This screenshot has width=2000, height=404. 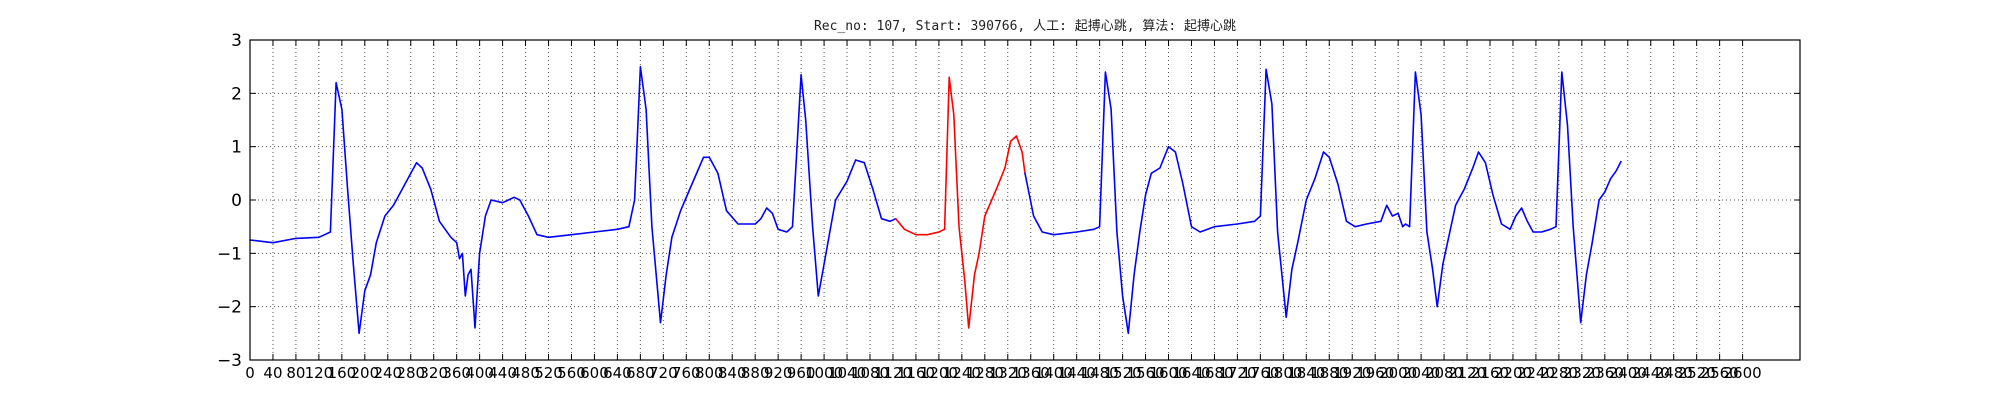 What do you see at coordinates (732, 373) in the screenshot?
I see `x-tick-label: 840` at bounding box center [732, 373].